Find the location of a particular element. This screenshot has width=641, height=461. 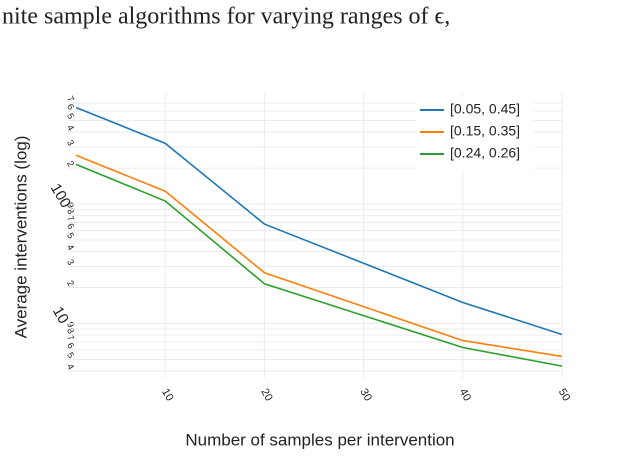

x-tick-label: 10 is located at coordinates (167, 395).